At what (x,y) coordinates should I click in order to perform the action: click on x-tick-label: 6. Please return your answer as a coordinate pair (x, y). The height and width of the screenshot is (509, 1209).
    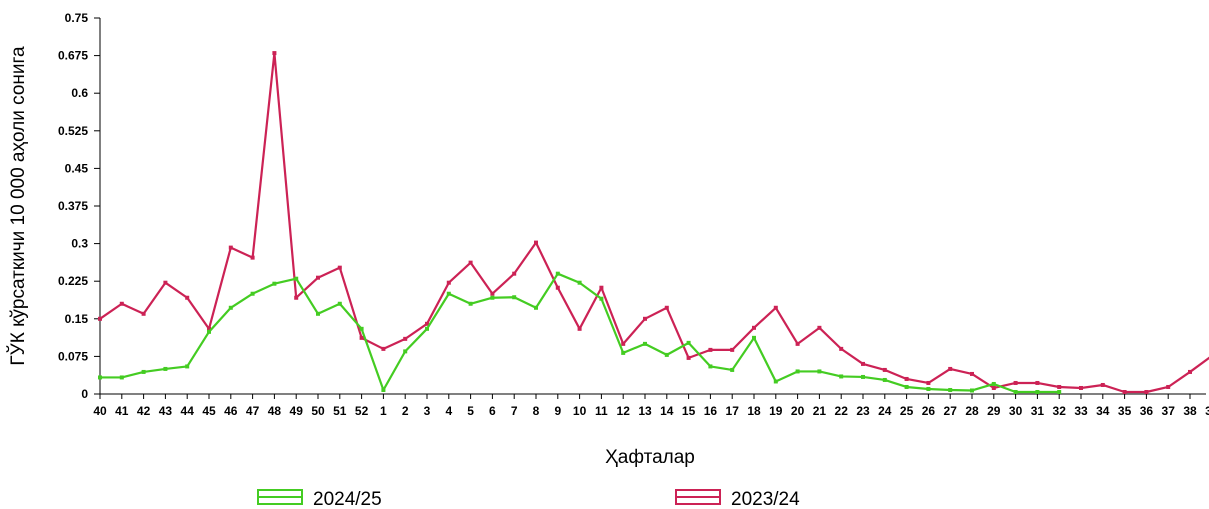
    Looking at the image, I should click on (492, 411).